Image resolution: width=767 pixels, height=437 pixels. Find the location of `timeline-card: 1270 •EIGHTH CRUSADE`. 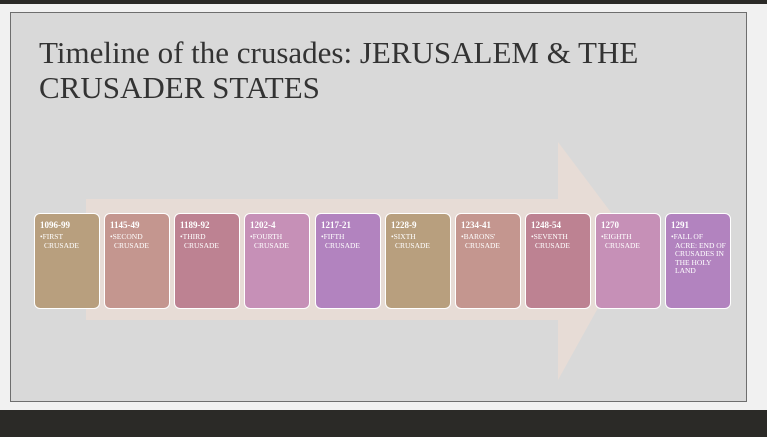

timeline-card: 1270 •EIGHTH CRUSADE is located at coordinates (628, 261).